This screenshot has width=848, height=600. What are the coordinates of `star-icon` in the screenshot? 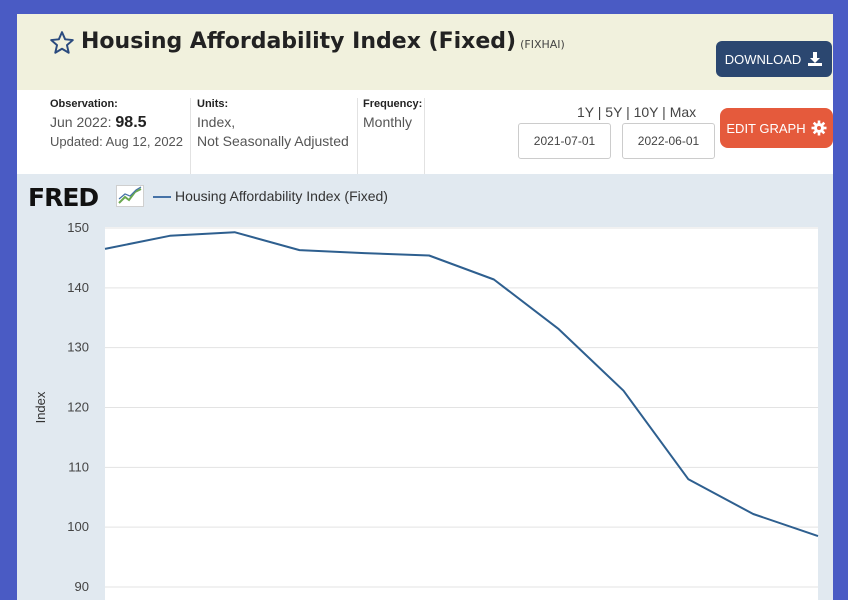 It's located at (62, 43).